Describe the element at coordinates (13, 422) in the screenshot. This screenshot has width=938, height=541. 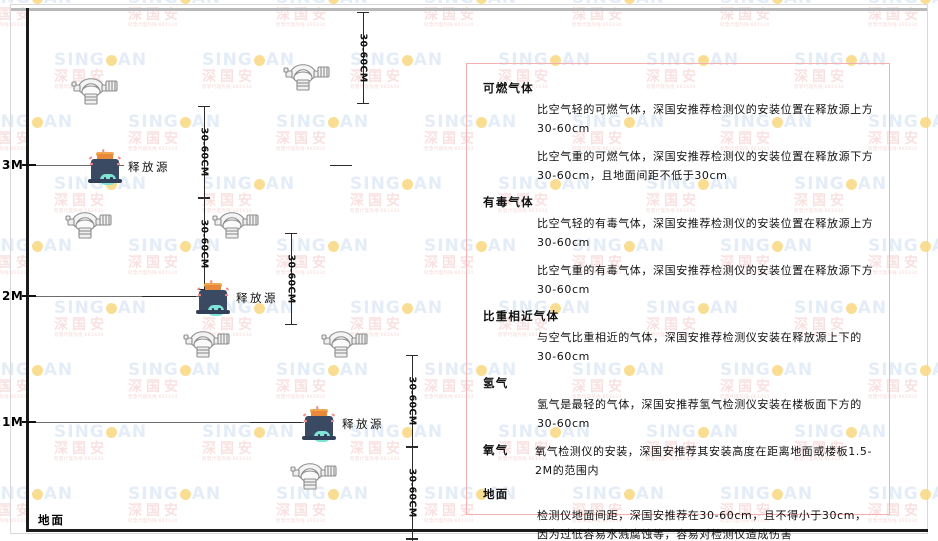
I see `axis-level-label: 1M` at that location.